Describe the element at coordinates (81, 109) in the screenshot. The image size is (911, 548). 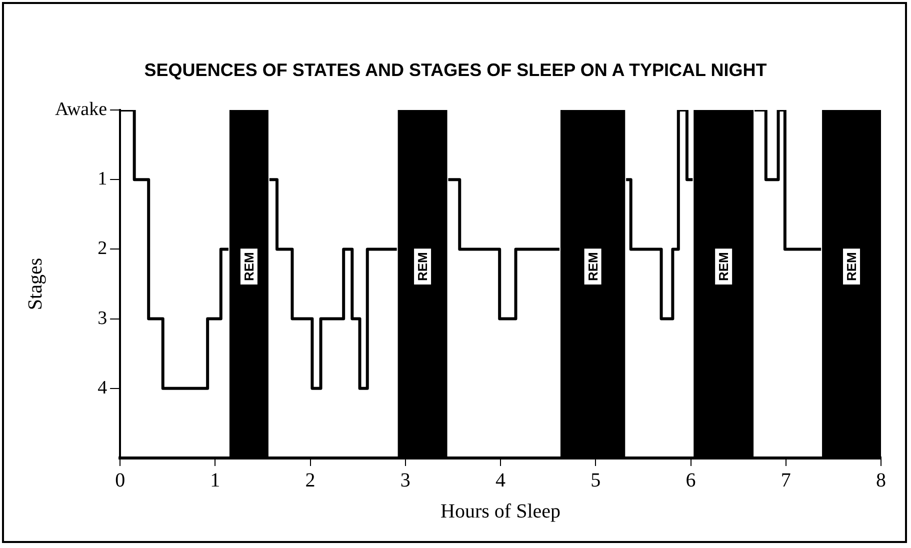
I see `y-tick-label: Awake` at that location.